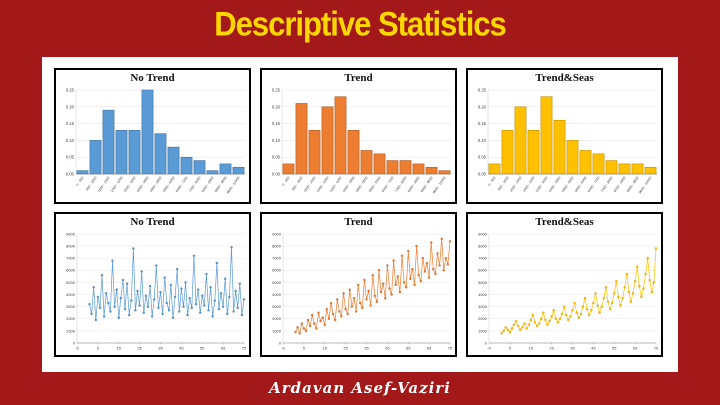  I want to click on svg-text: 8800 - 9600, so click(427, 184).